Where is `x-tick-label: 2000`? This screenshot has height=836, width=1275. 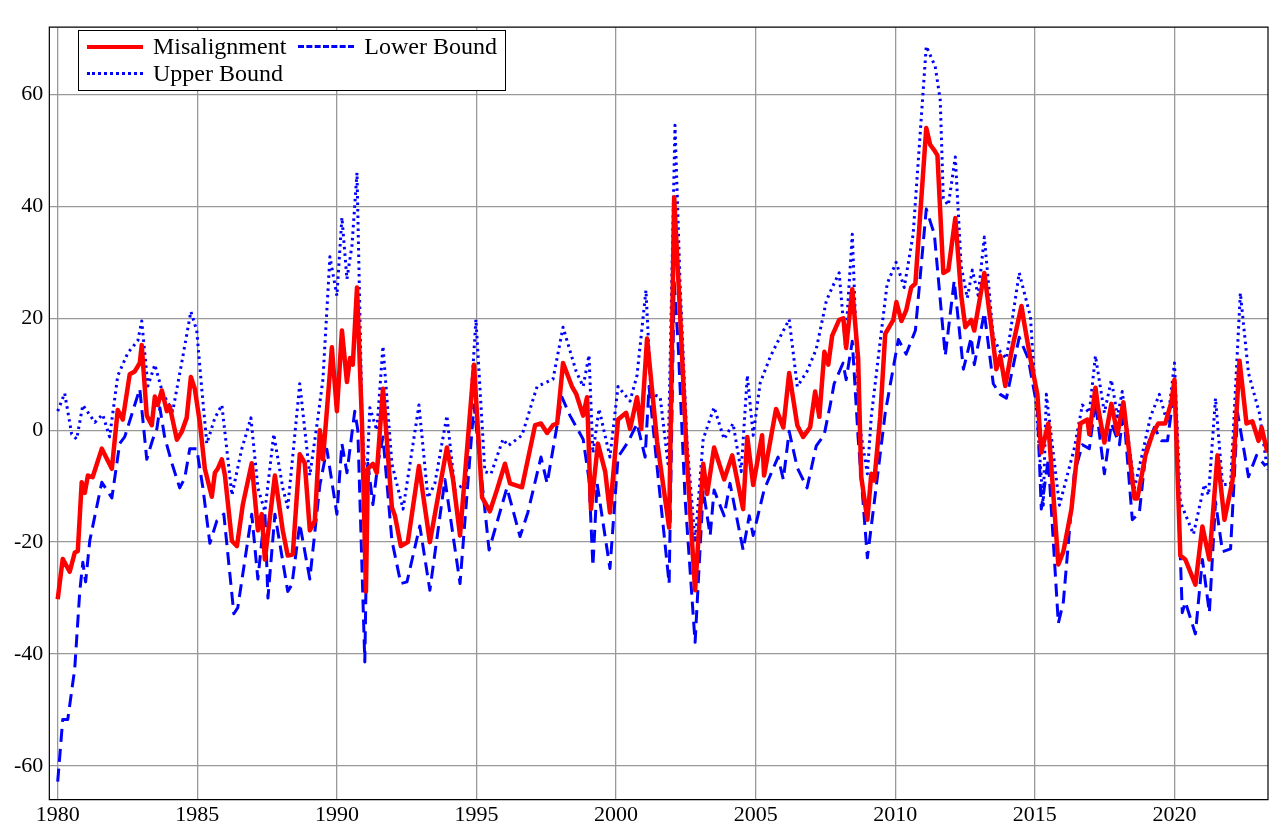
x-tick-label: 2000 is located at coordinates (616, 813).